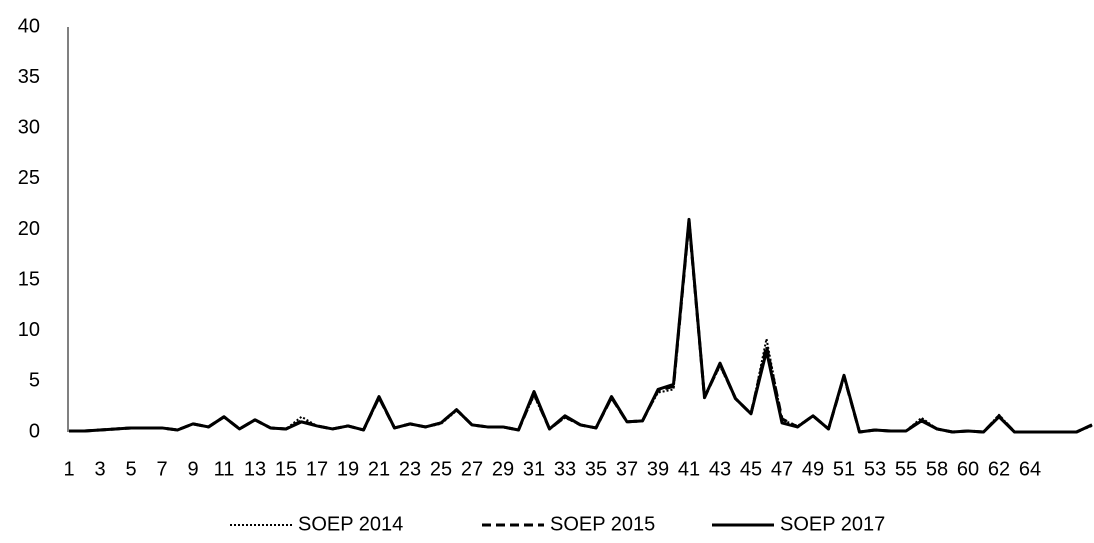 The height and width of the screenshot is (543, 1094). Describe the element at coordinates (782, 469) in the screenshot. I see `x-tick-label: 47` at that location.